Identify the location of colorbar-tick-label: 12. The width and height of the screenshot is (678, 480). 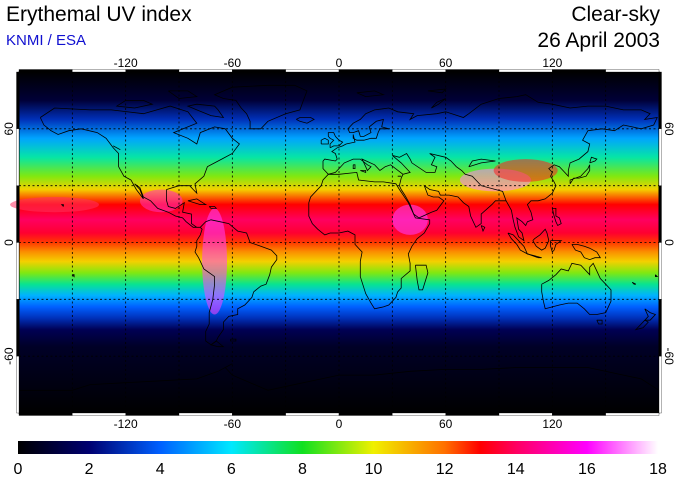
(445, 469).